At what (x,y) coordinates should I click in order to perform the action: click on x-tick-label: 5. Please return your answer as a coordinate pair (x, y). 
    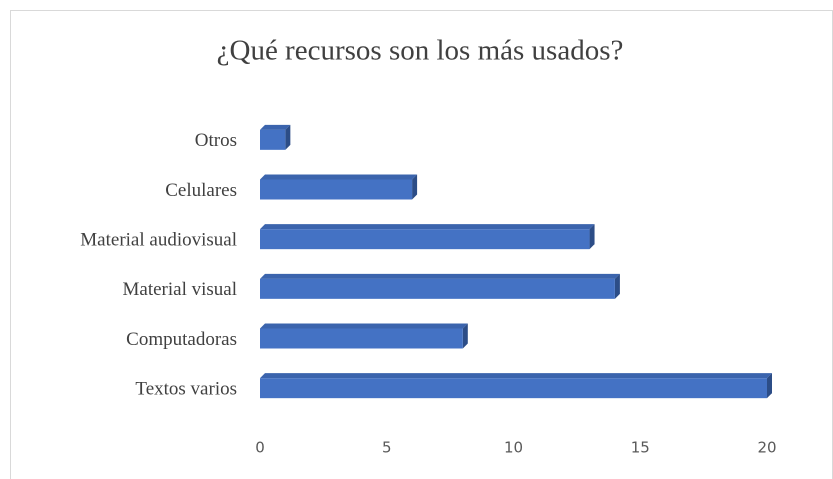
    Looking at the image, I should click on (387, 448).